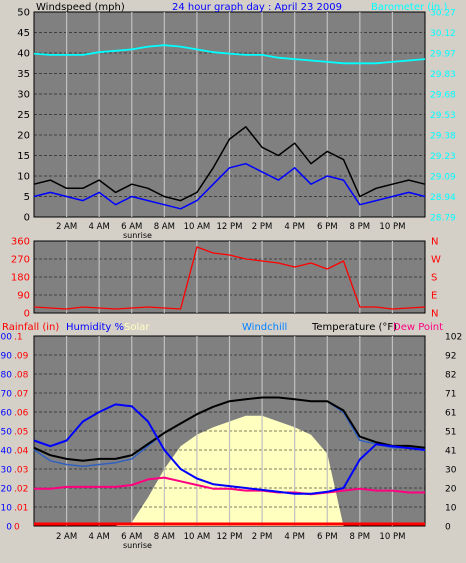 The height and width of the screenshot is (563, 466). I want to click on tick-label: 102, so click(453, 338).